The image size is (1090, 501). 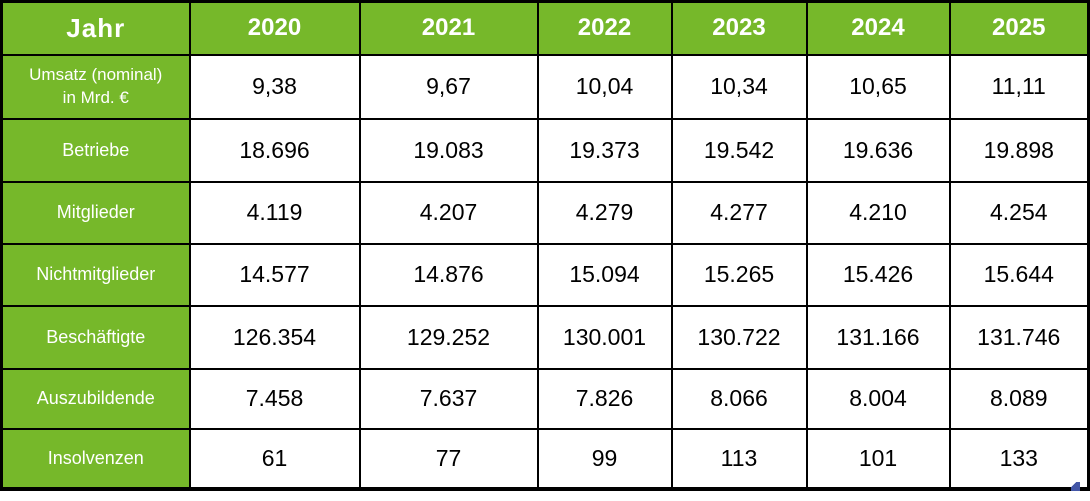 I want to click on row-label-cell: Auszubildende, so click(x=95, y=398).